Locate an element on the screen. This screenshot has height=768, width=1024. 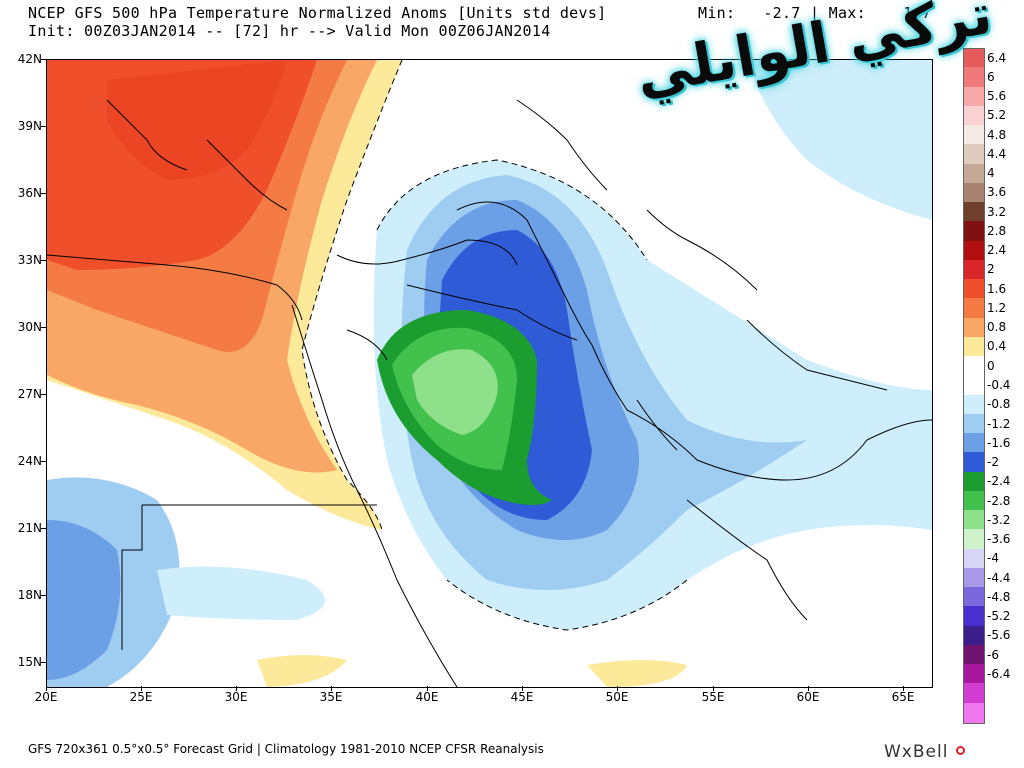
colorbar-label: 4 is located at coordinates (991, 173).